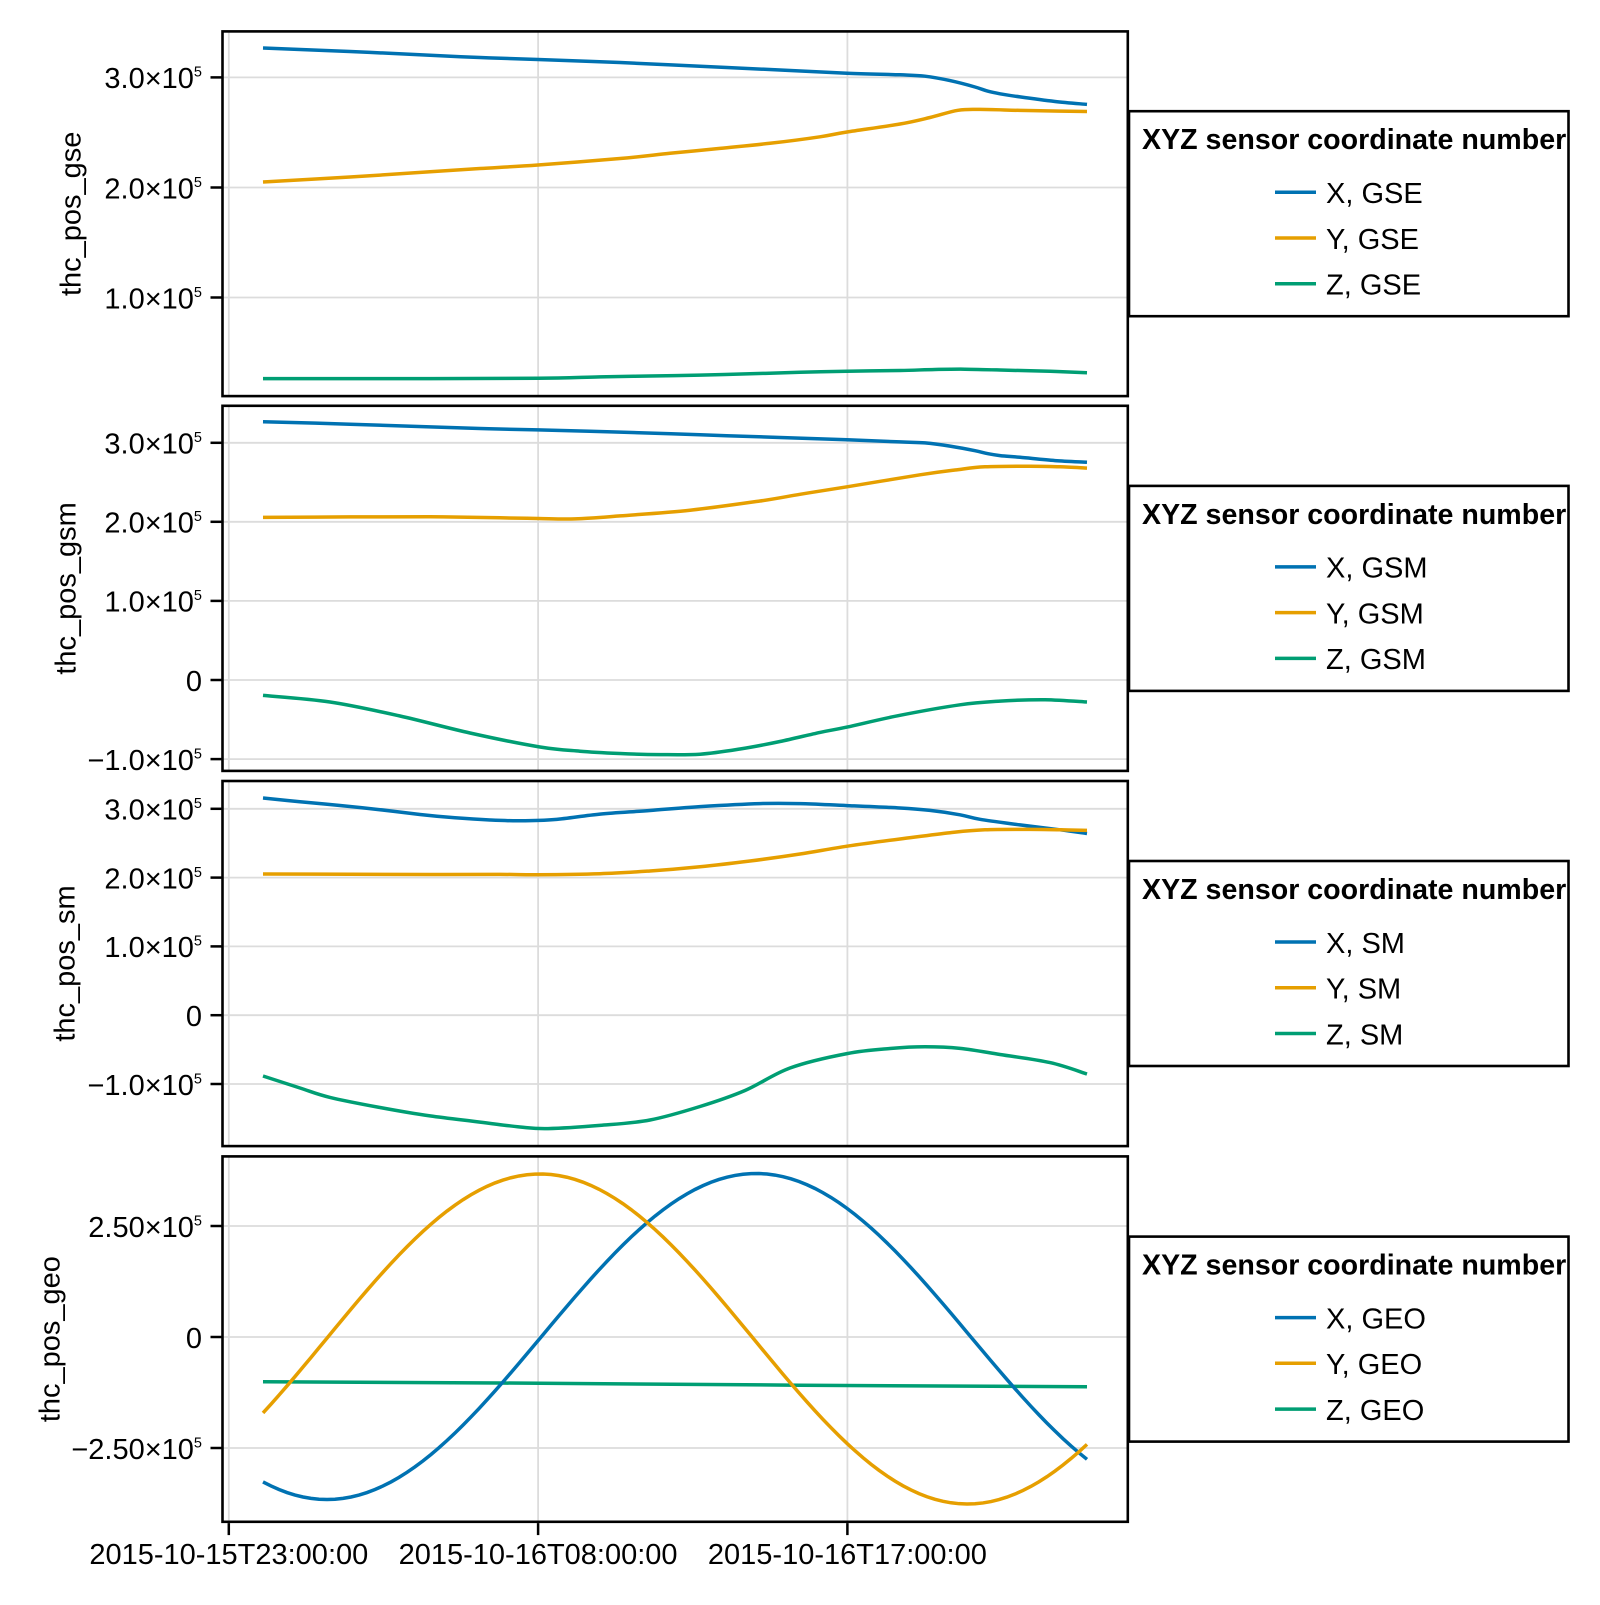  Describe the element at coordinates (847, 1555) in the screenshot. I see `svg-text: 2015-10-16T17:00:00` at that location.